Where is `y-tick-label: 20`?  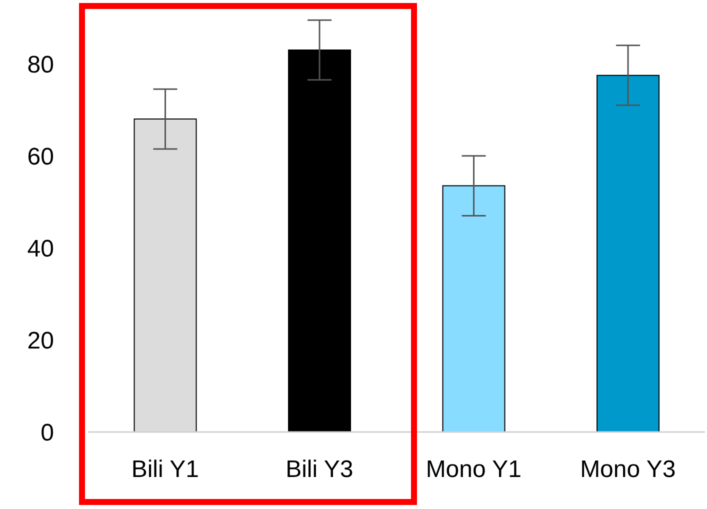 y-tick-label: 20 is located at coordinates (40, 340).